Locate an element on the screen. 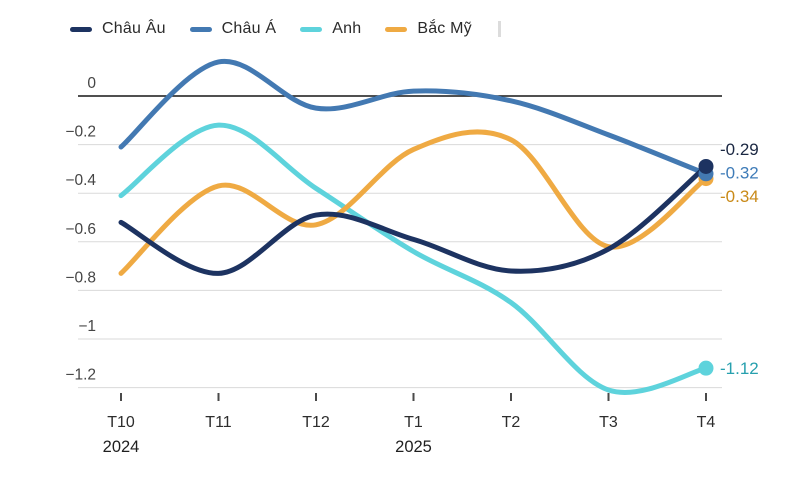  series-endpoint-dots-group is located at coordinates (706, 267).